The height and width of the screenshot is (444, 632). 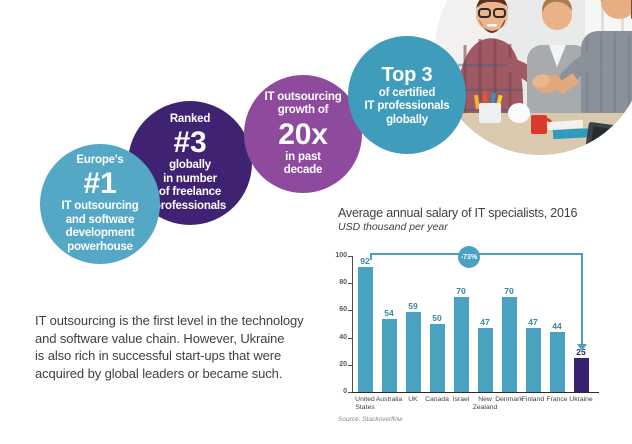 What do you see at coordinates (461, 399) in the screenshot?
I see `x-axis-category-label: Israel` at bounding box center [461, 399].